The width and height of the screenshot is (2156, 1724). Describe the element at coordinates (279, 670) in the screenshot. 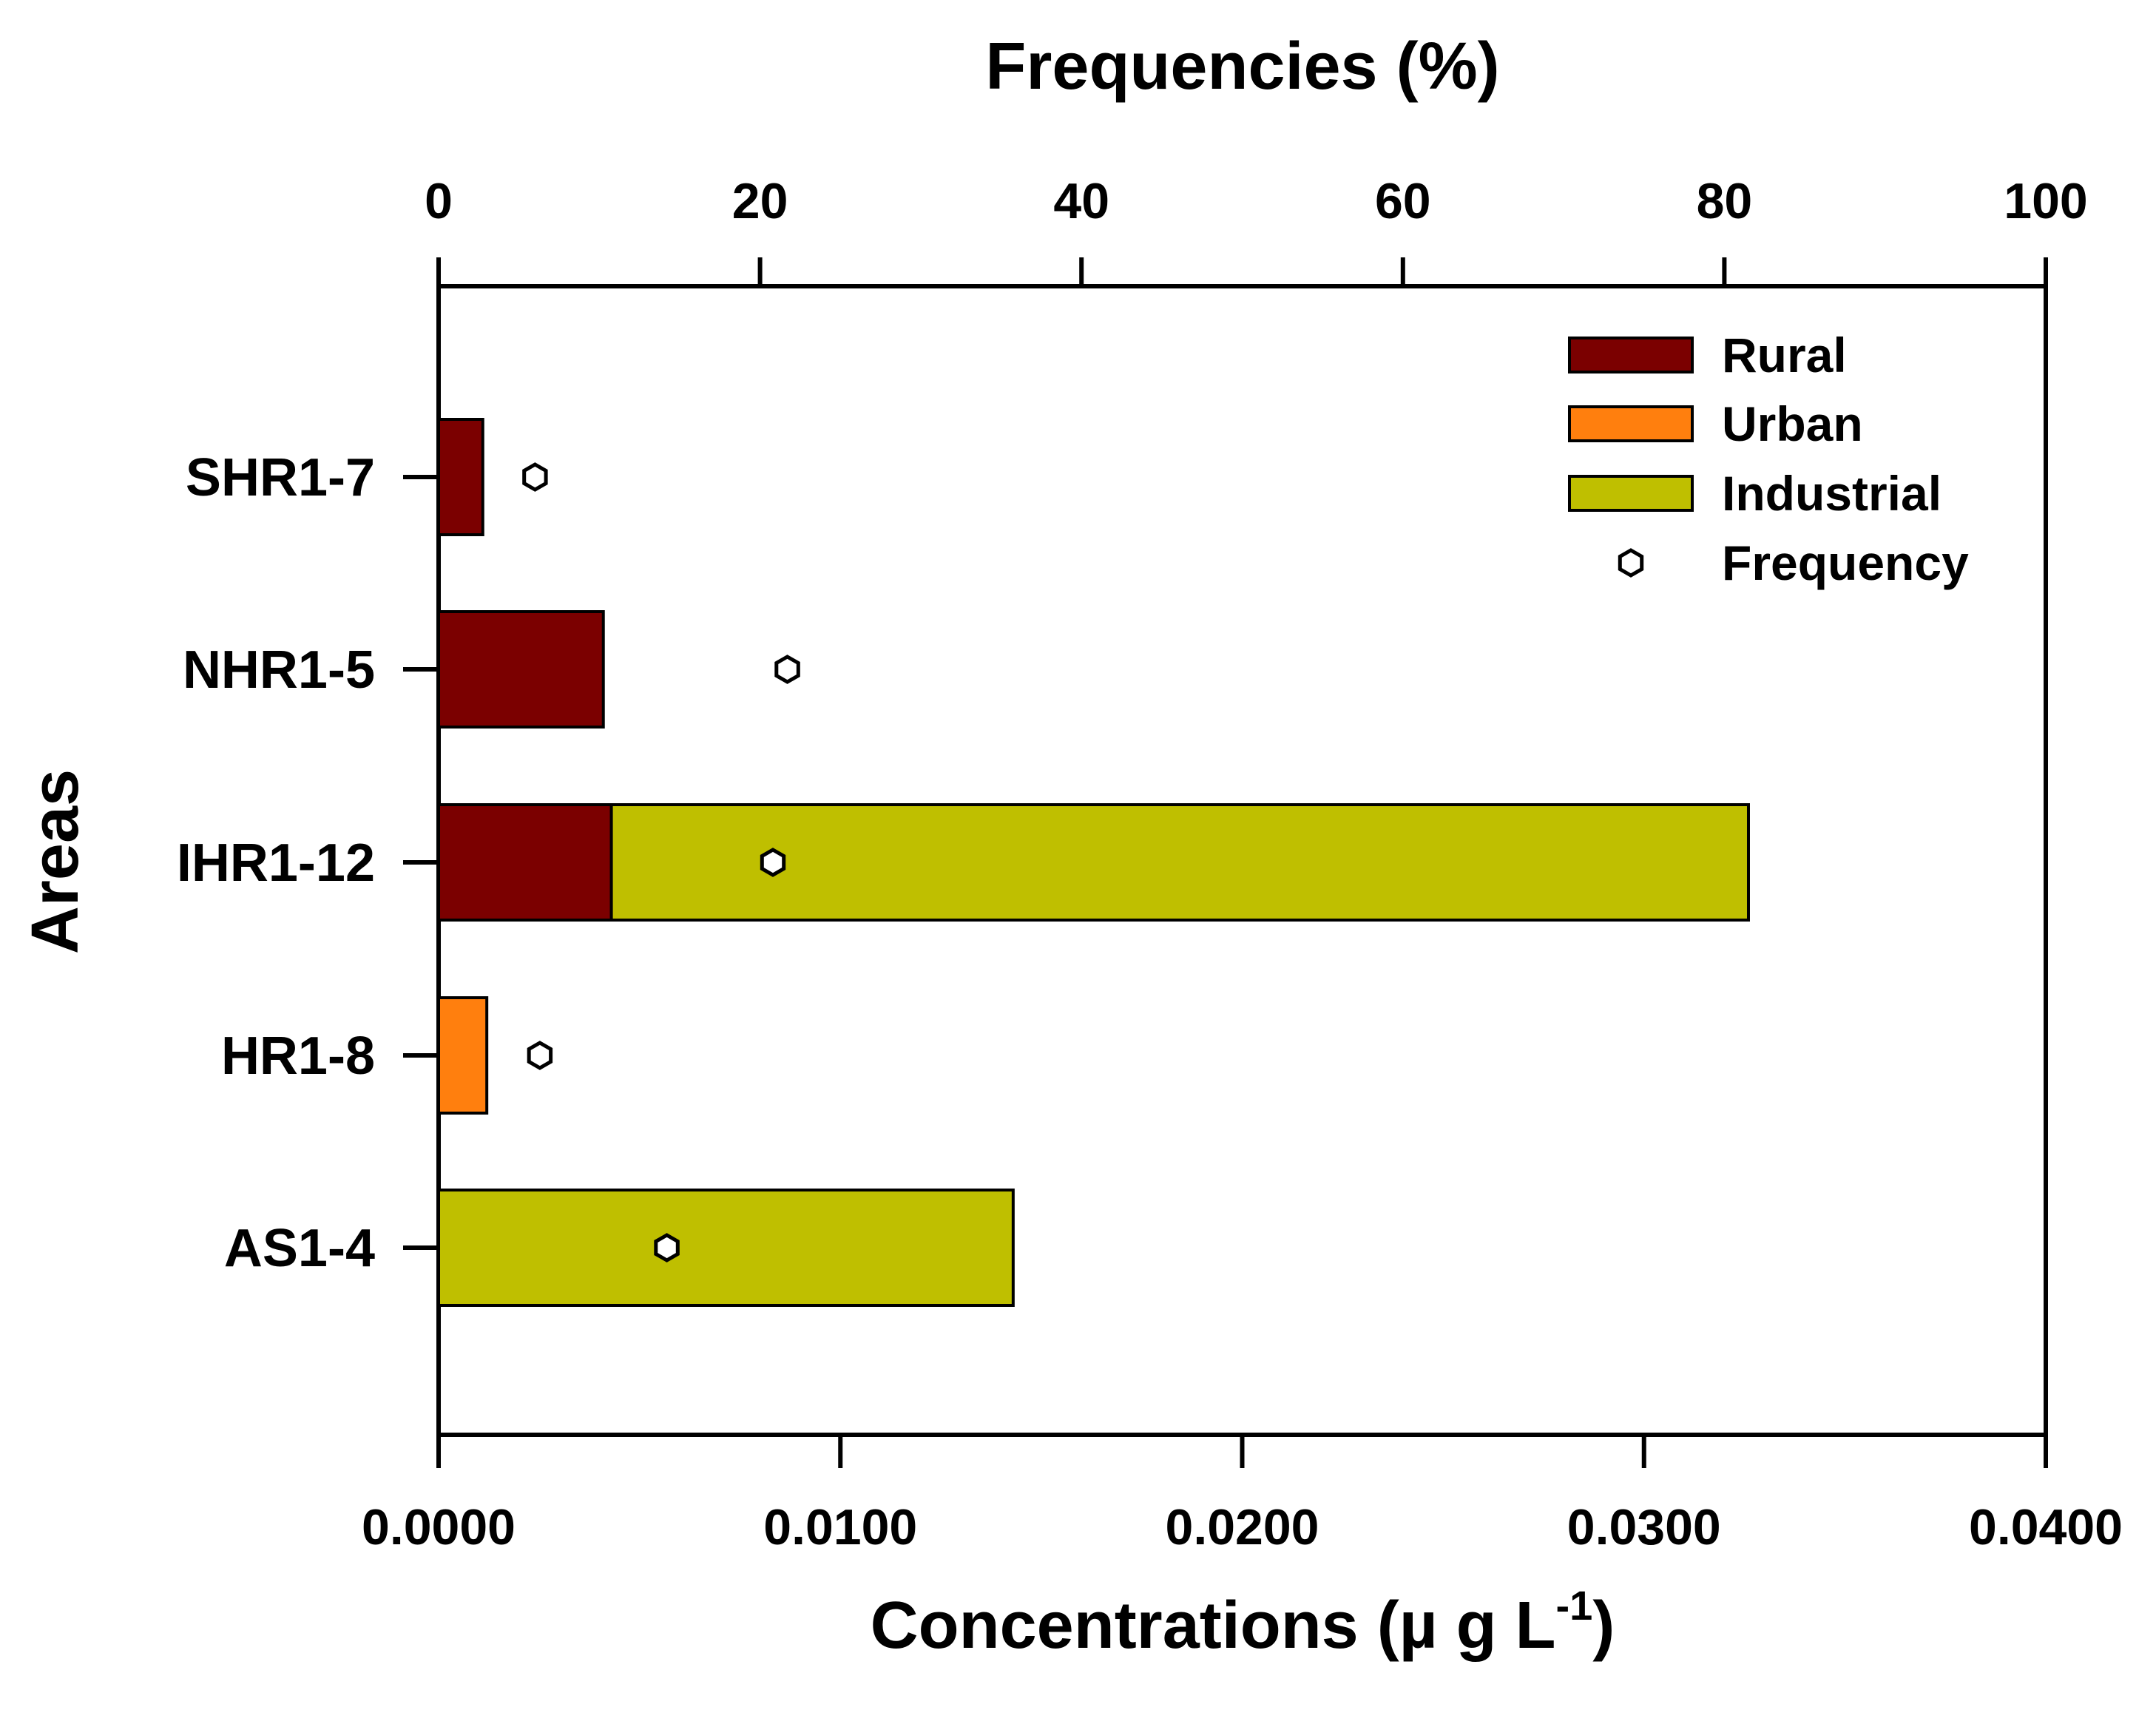

I see `category-label: NHR1-5` at that location.